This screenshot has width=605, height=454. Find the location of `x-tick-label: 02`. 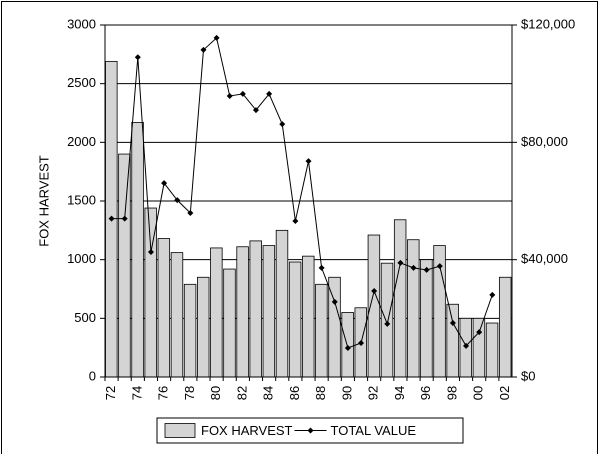

x-tick-label: 02 is located at coordinates (504, 393).